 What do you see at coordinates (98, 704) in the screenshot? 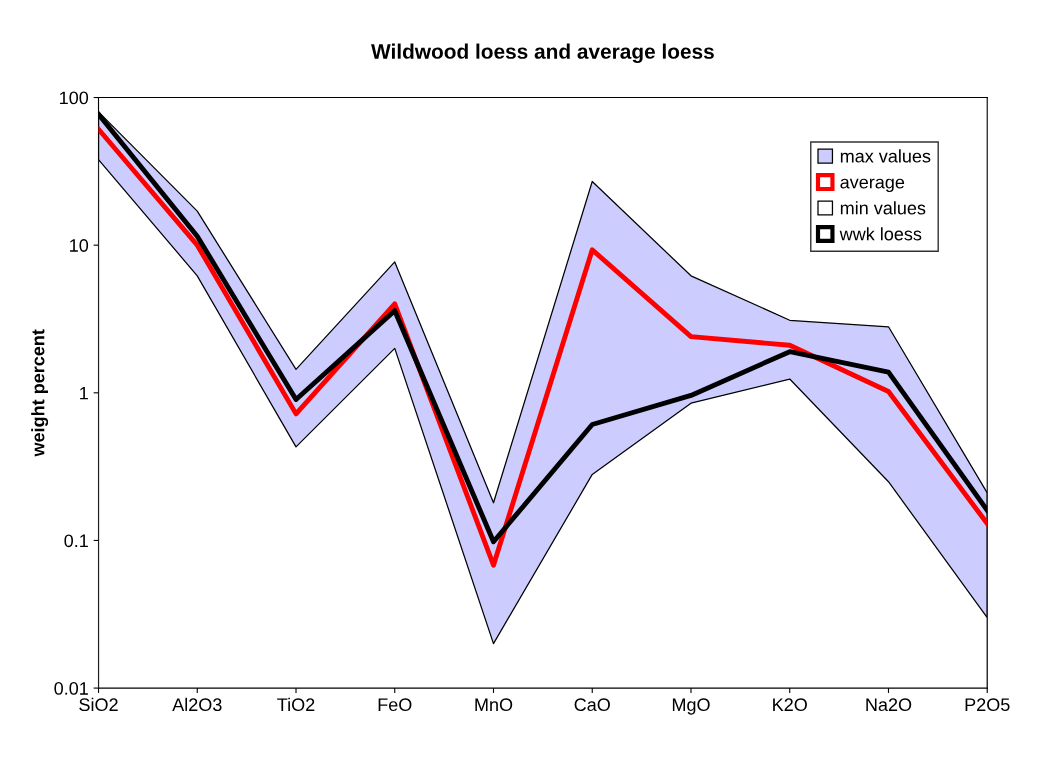
I see `x-tick-label: SiO2` at bounding box center [98, 704].